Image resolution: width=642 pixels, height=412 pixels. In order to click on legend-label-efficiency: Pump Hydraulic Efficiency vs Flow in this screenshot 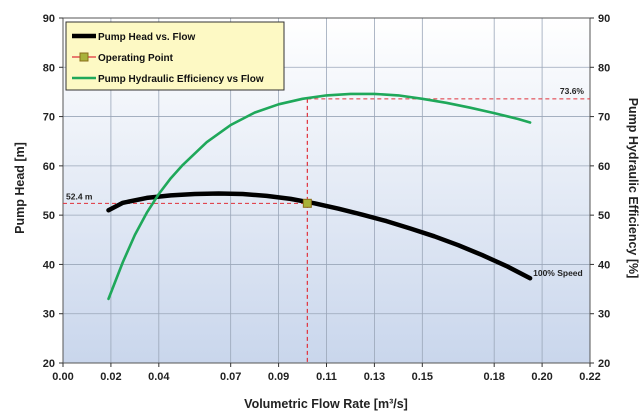, I will do `click(181, 79)`.